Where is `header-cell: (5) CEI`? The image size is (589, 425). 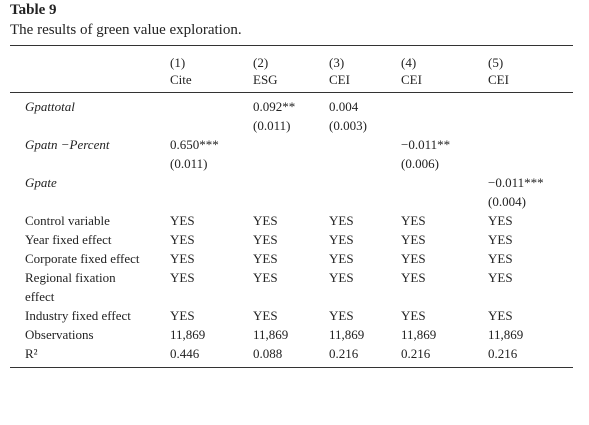 header-cell: (5) CEI is located at coordinates (530, 69).